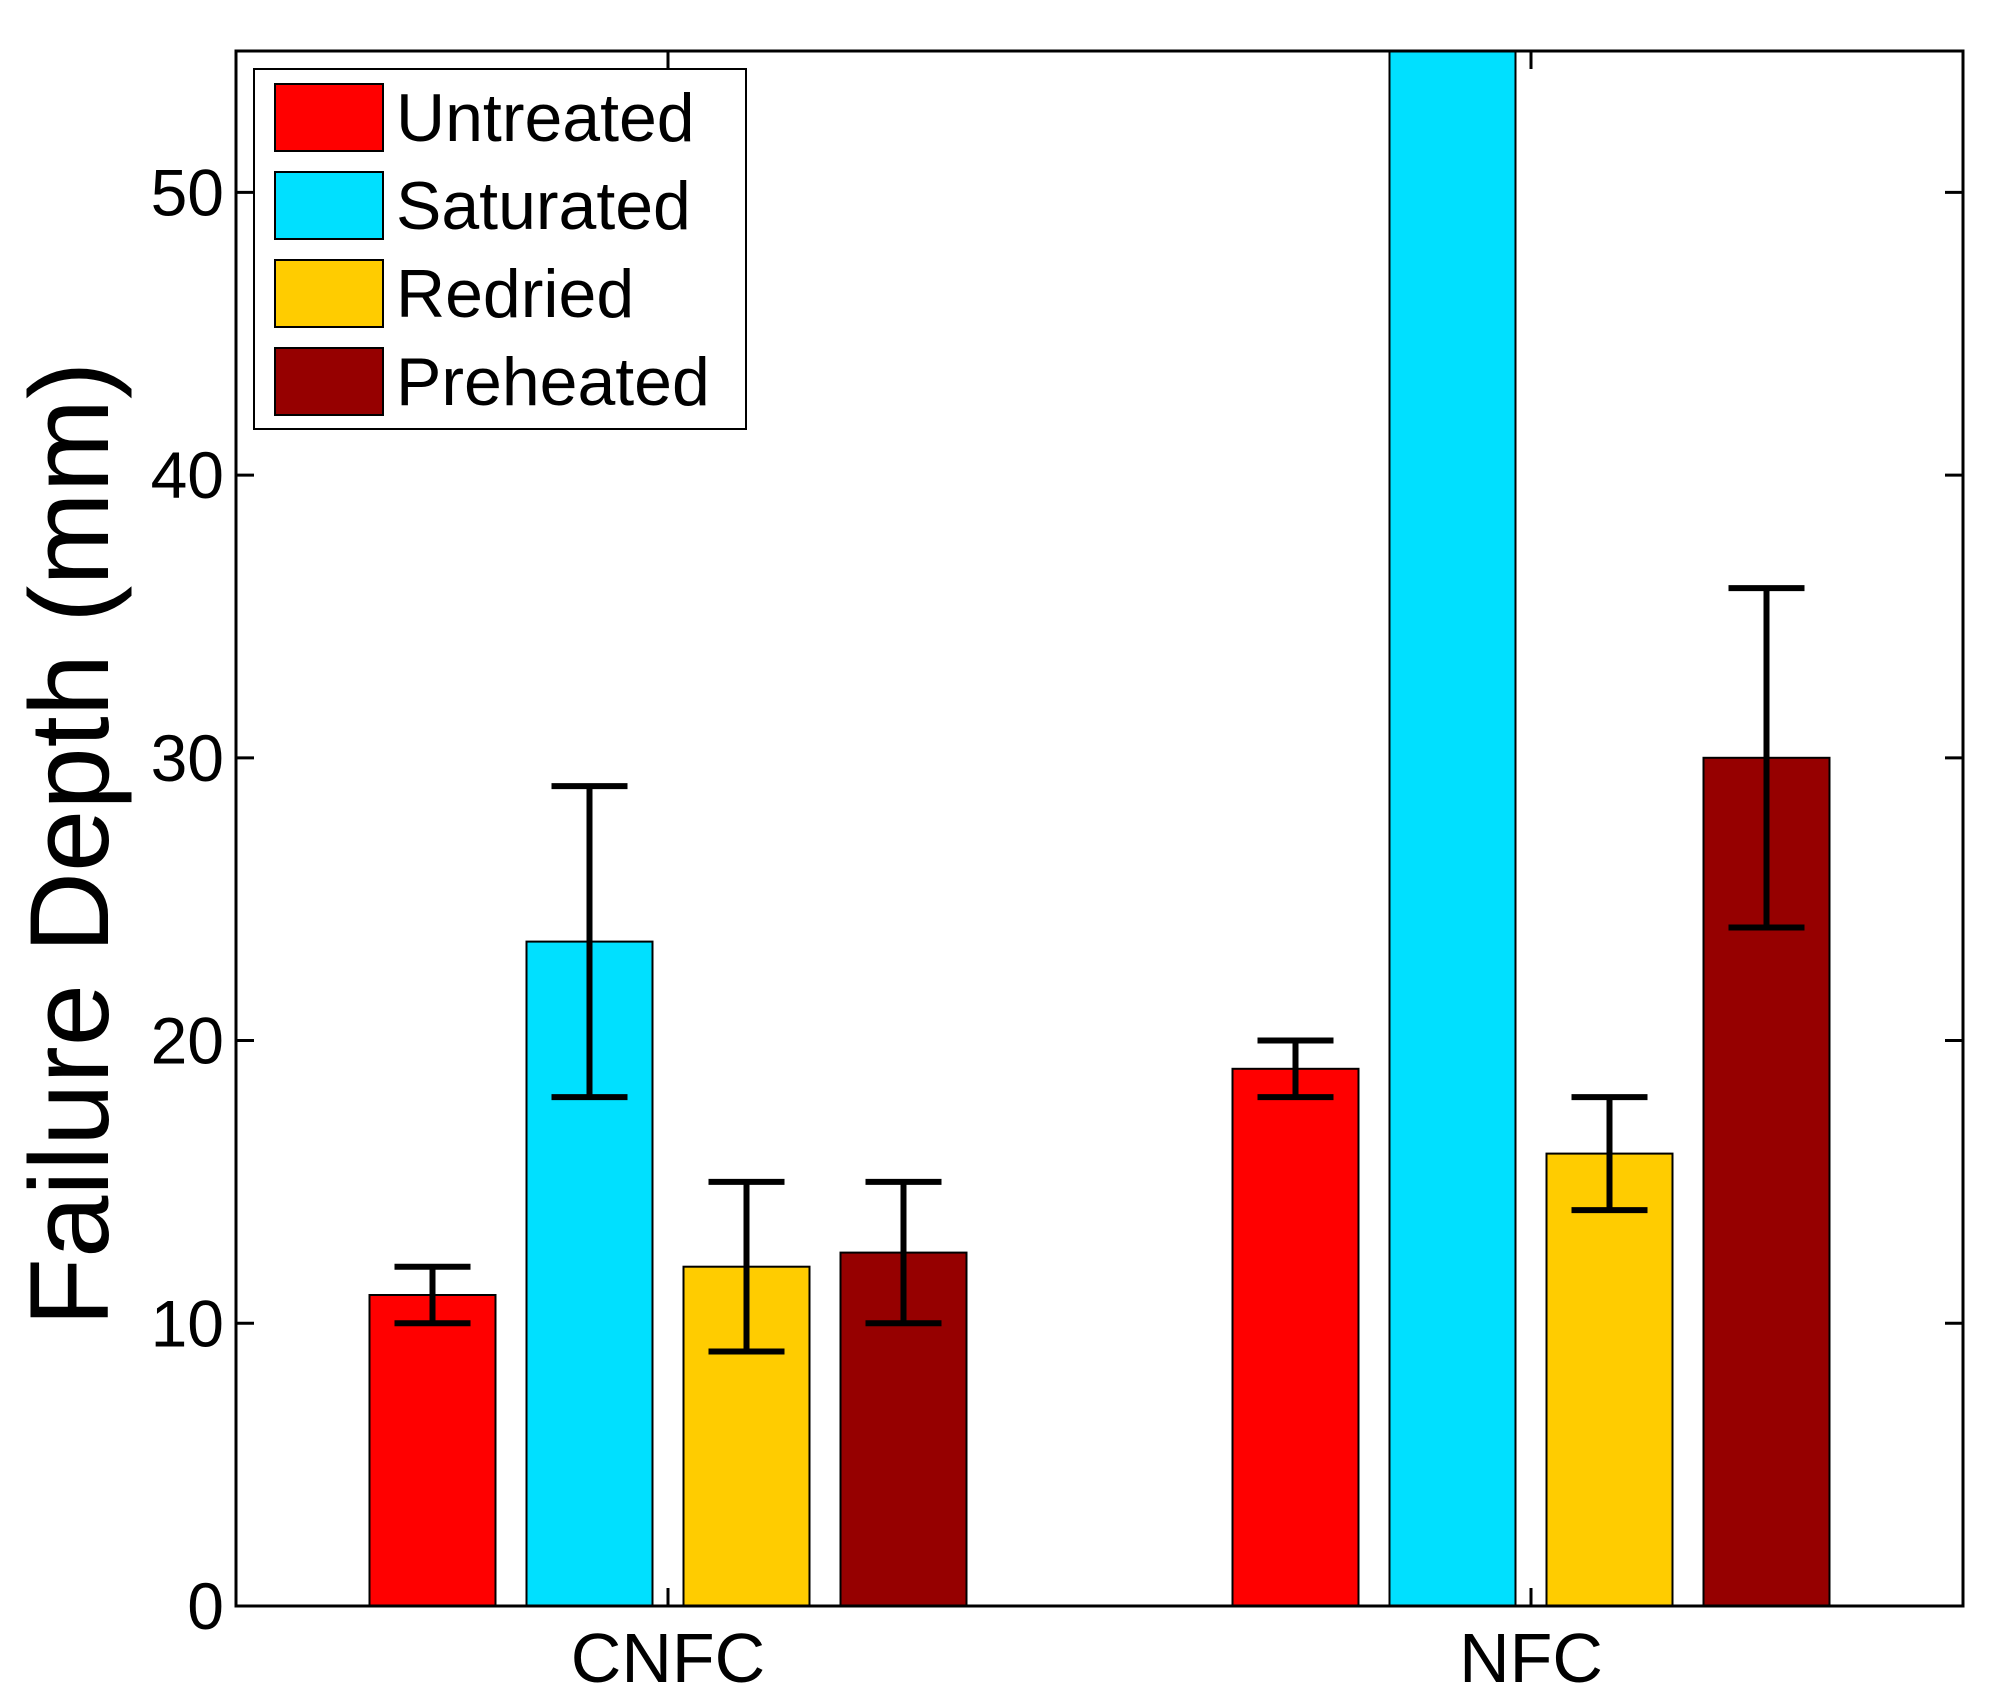 Image resolution: width=1997 pixels, height=1708 pixels. What do you see at coordinates (432, 1295) in the screenshot?
I see `error-bar-untreated-cnfc` at bounding box center [432, 1295].